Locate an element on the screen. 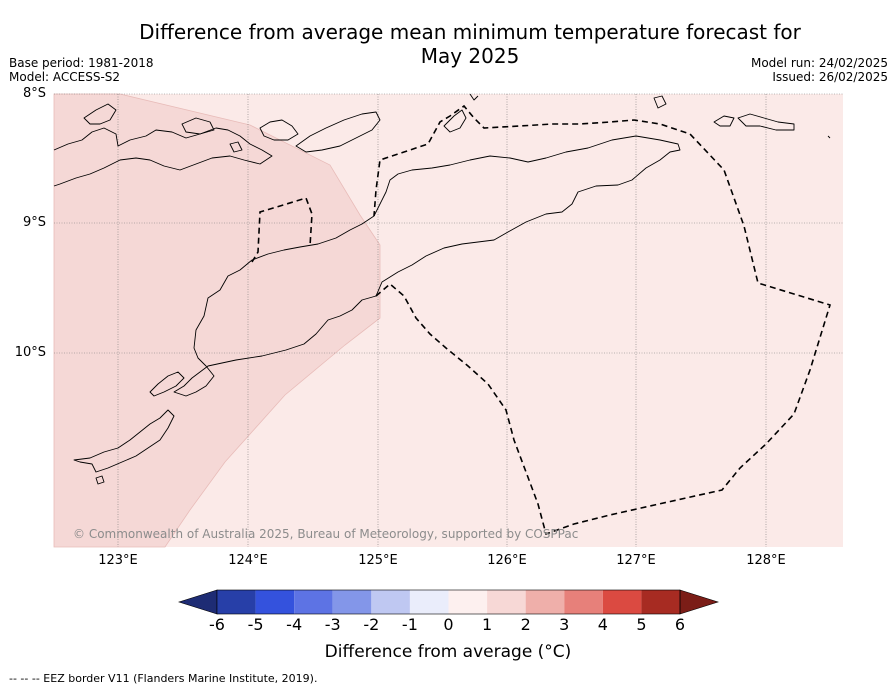  colorbar-under-arrow is located at coordinates (198, 602).